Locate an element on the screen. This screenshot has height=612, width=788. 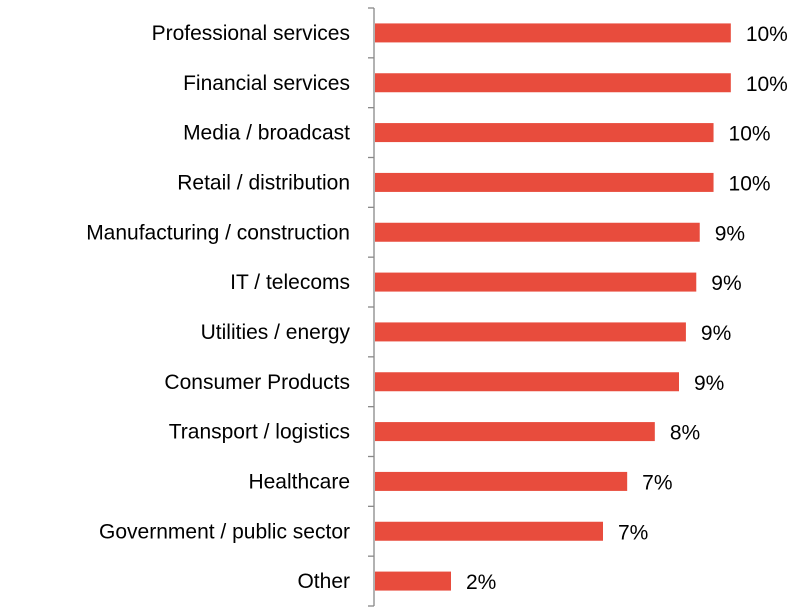
value-label: 8% is located at coordinates (685, 433).